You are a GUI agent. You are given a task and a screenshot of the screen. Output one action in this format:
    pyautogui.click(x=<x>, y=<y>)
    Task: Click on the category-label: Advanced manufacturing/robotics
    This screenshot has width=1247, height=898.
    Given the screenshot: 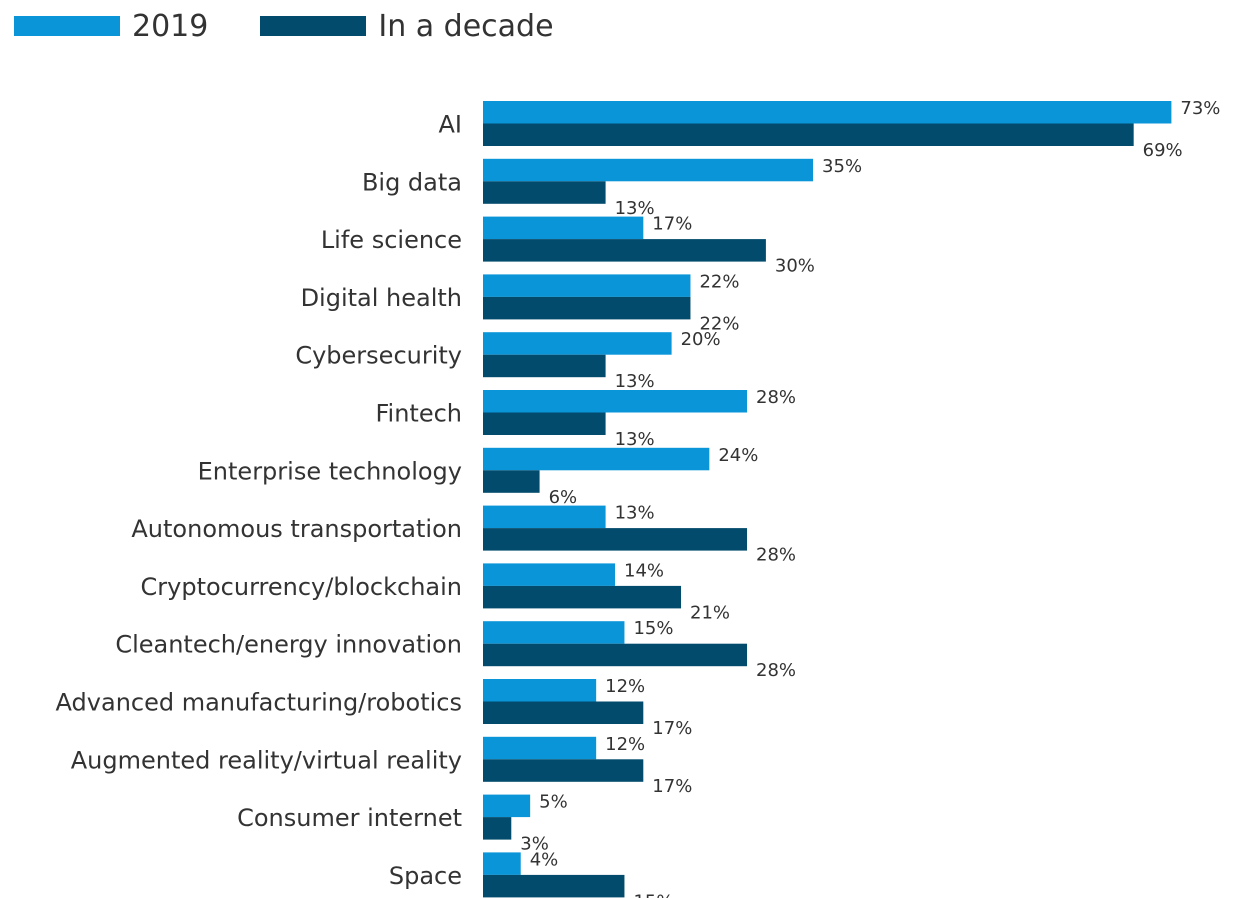 What is the action you would take?
    pyautogui.click(x=259, y=703)
    